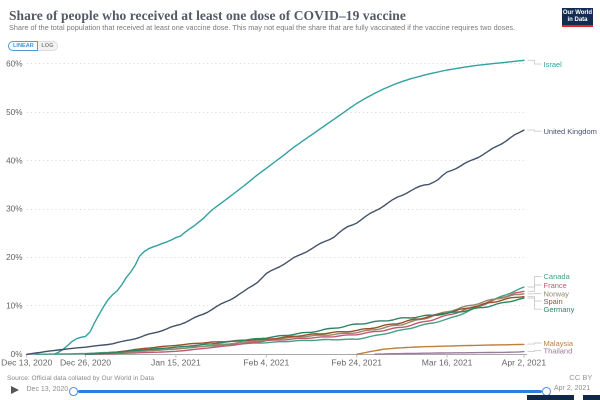  What do you see at coordinates (553, 64) in the screenshot?
I see `svg-text: Israel` at bounding box center [553, 64].